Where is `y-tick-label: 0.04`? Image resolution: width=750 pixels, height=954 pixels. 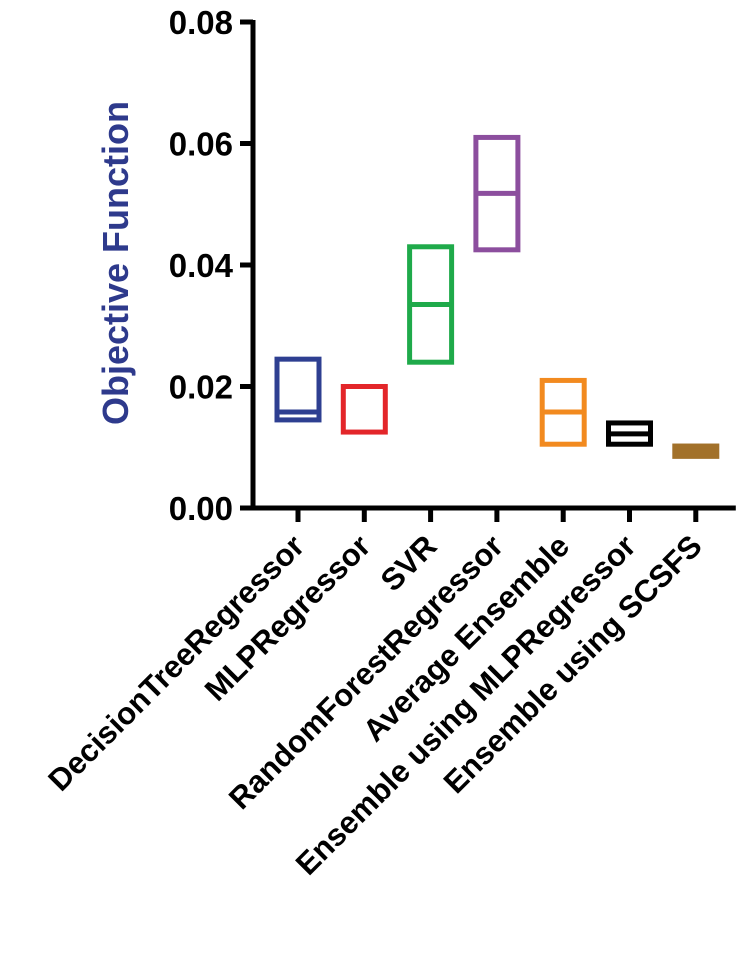 y-tick-label: 0.04 is located at coordinates (201, 265).